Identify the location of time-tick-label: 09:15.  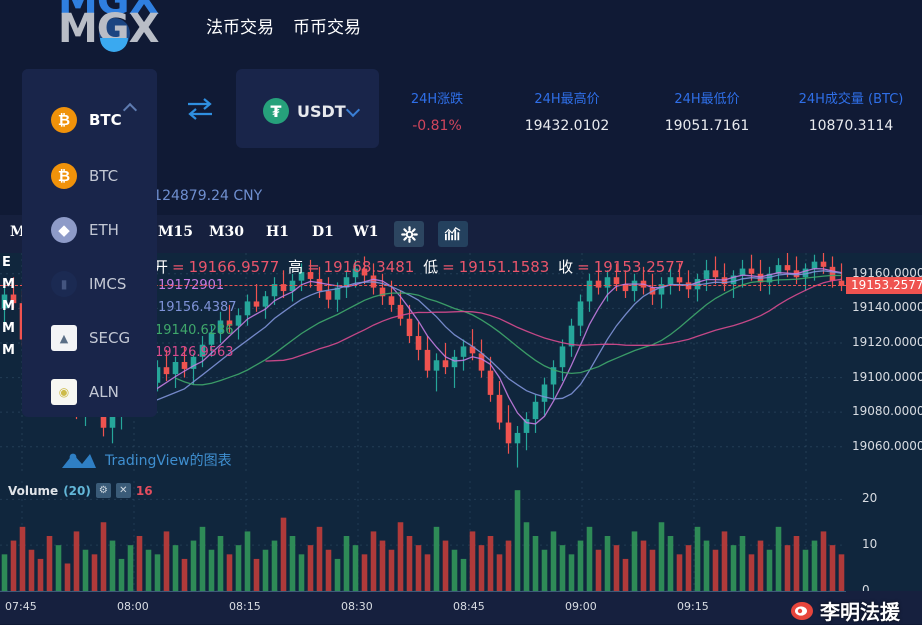
(693, 606).